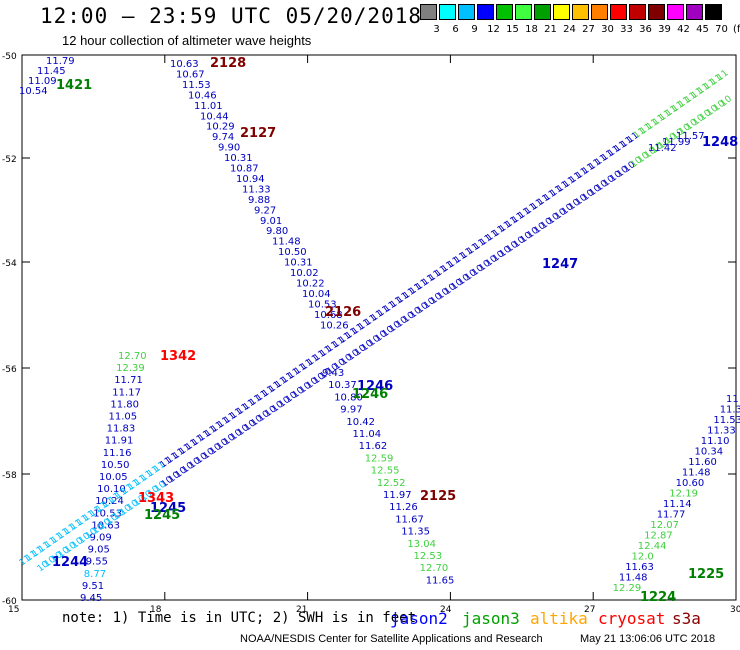 This screenshot has width=740, height=650. Describe the element at coordinates (202, 95) in the screenshot. I see `track-value: 10.46` at that location.